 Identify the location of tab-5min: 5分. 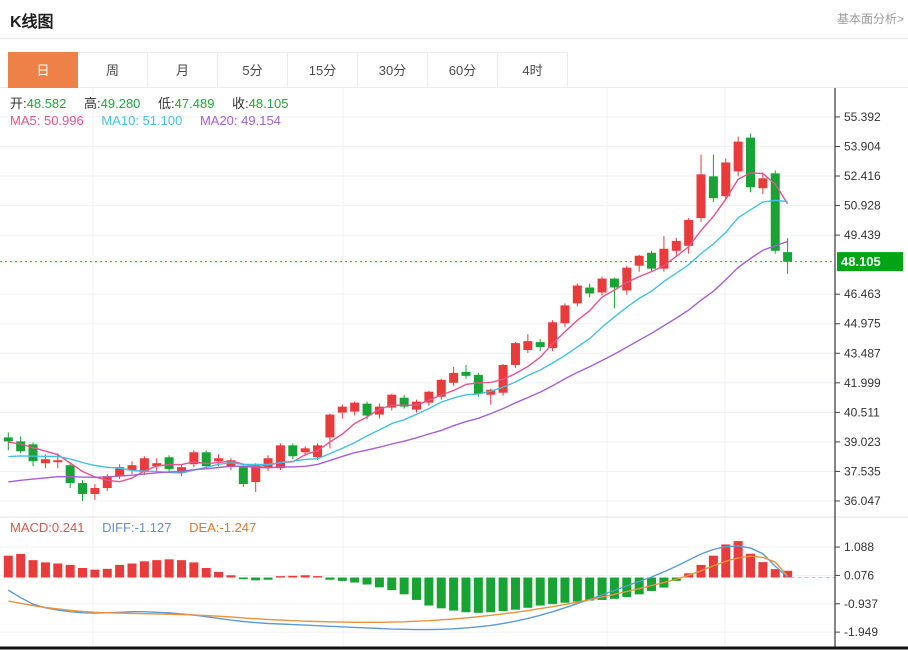
(253, 70).